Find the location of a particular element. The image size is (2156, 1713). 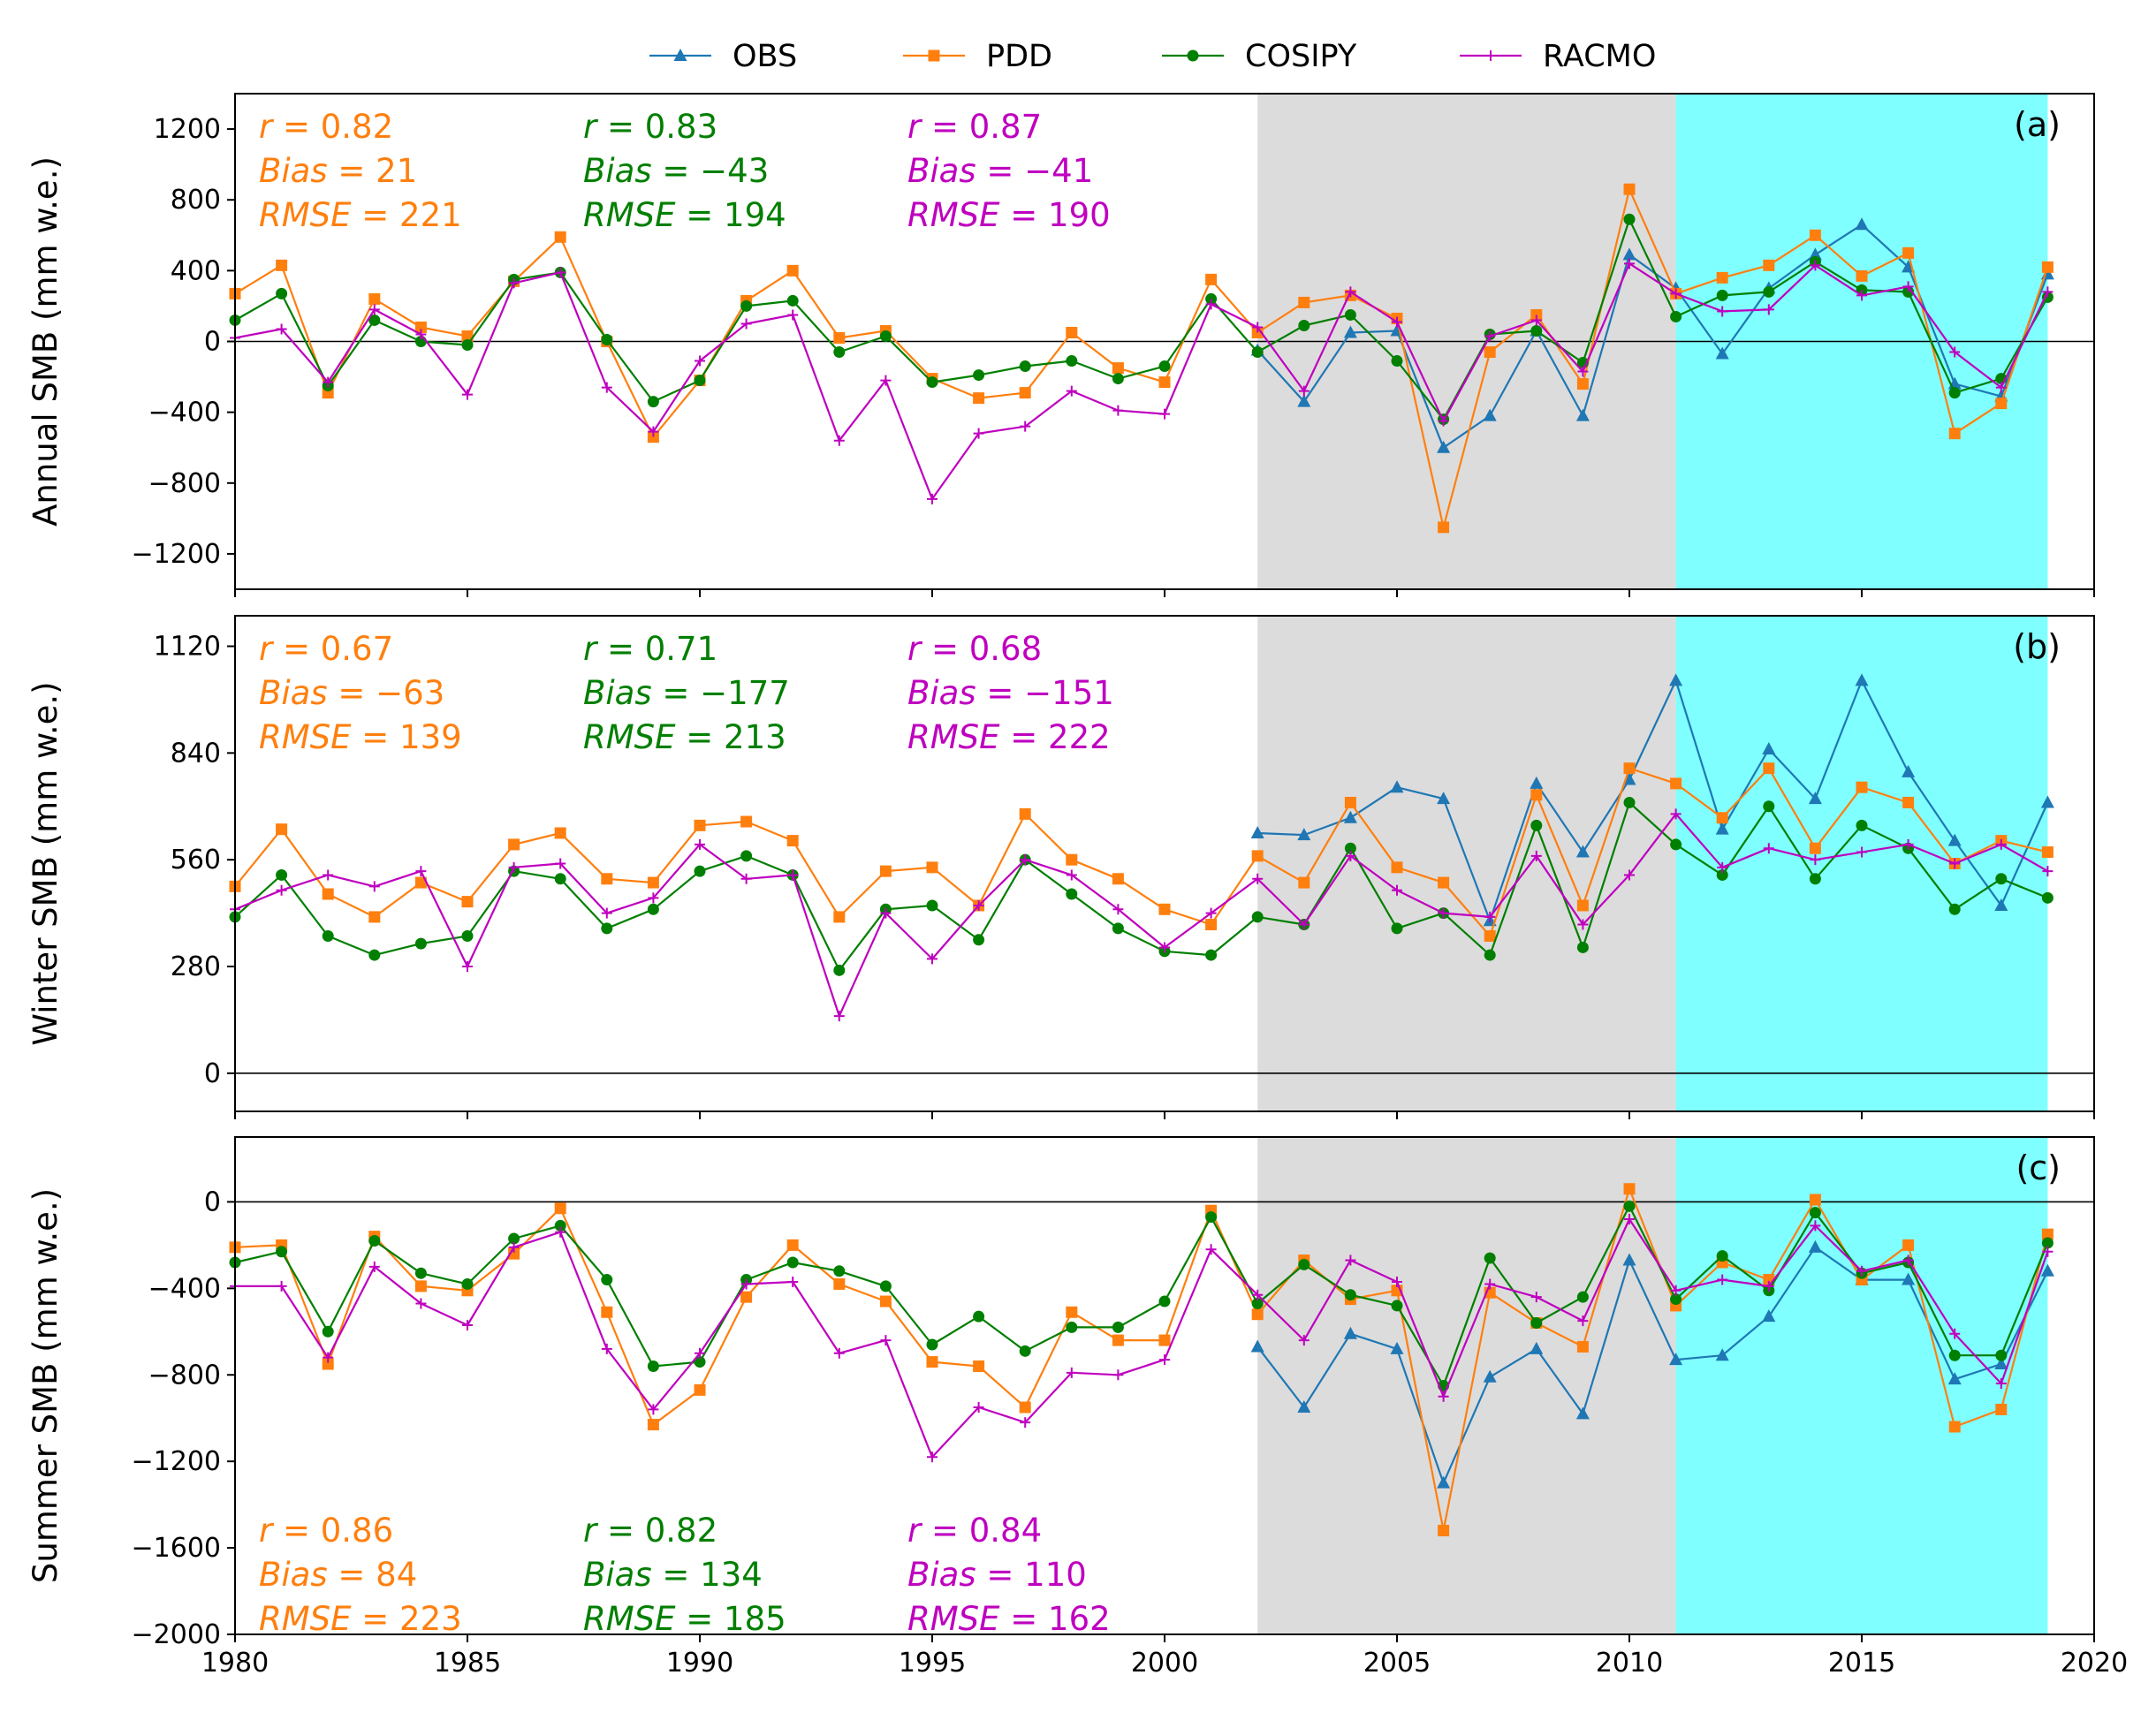

y-tick-label: 1120 is located at coordinates (187, 647).